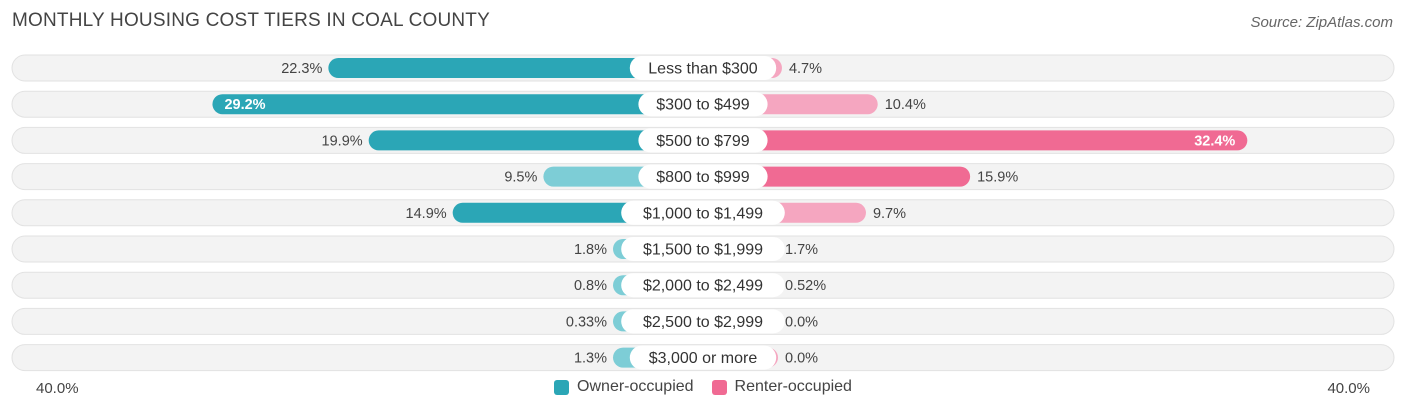 The image size is (1406, 414). I want to click on owner-value-label: 1.8%, so click(590, 250).